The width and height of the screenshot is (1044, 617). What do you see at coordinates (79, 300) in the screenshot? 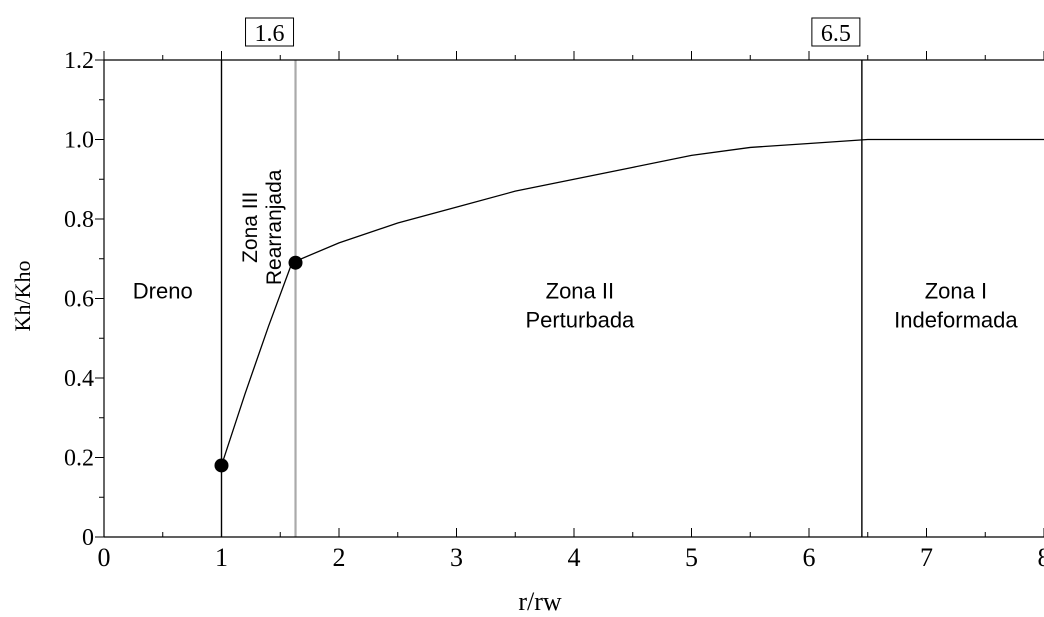
I see `y-tick-label: 0.6` at bounding box center [79, 300].